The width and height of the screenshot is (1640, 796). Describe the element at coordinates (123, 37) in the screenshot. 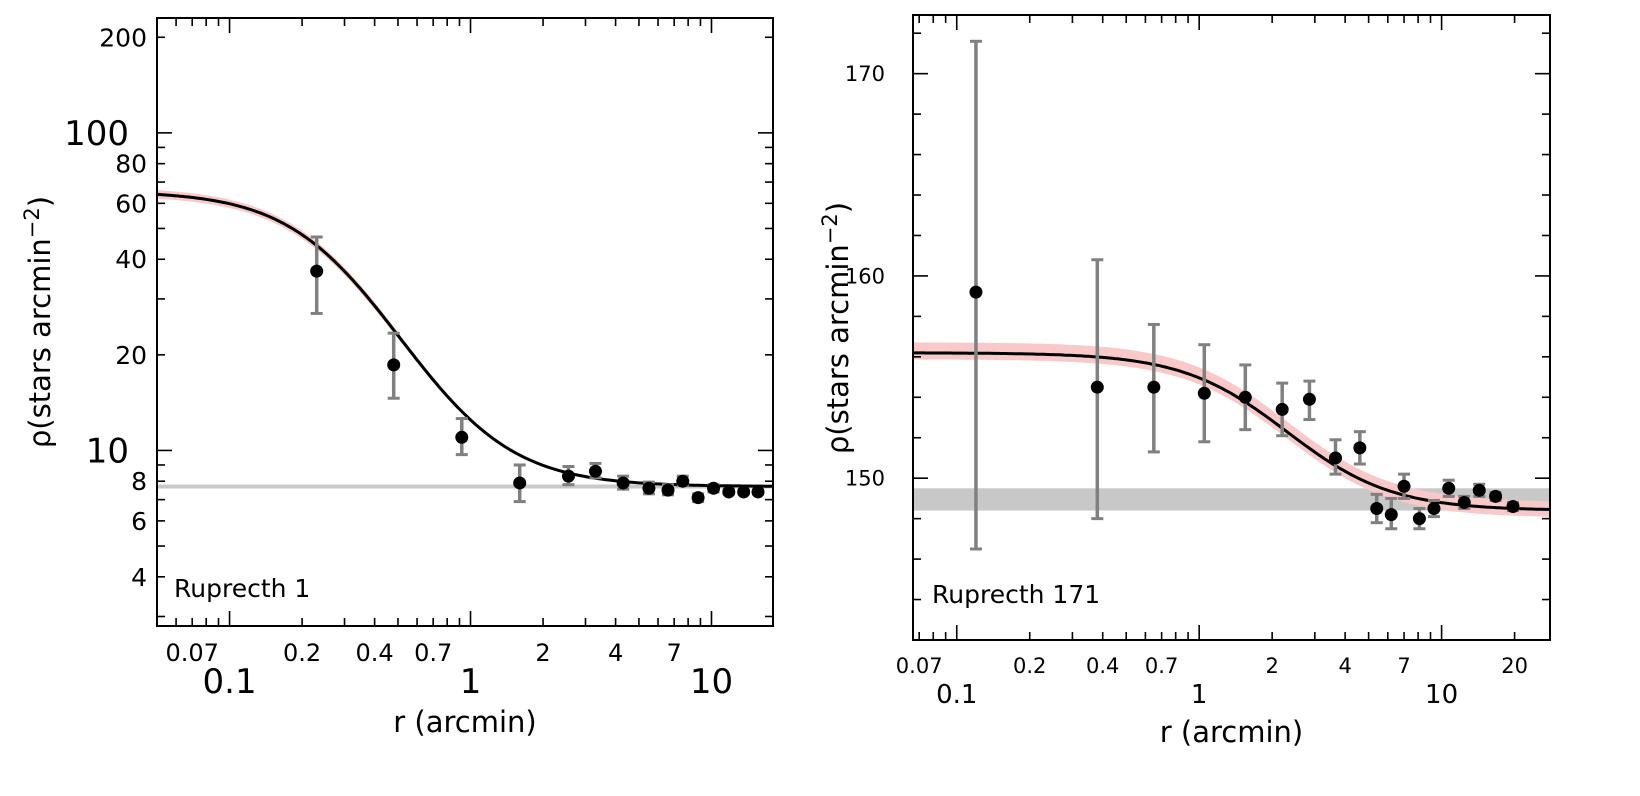

I see `y-minor-tick-label: 200` at that location.